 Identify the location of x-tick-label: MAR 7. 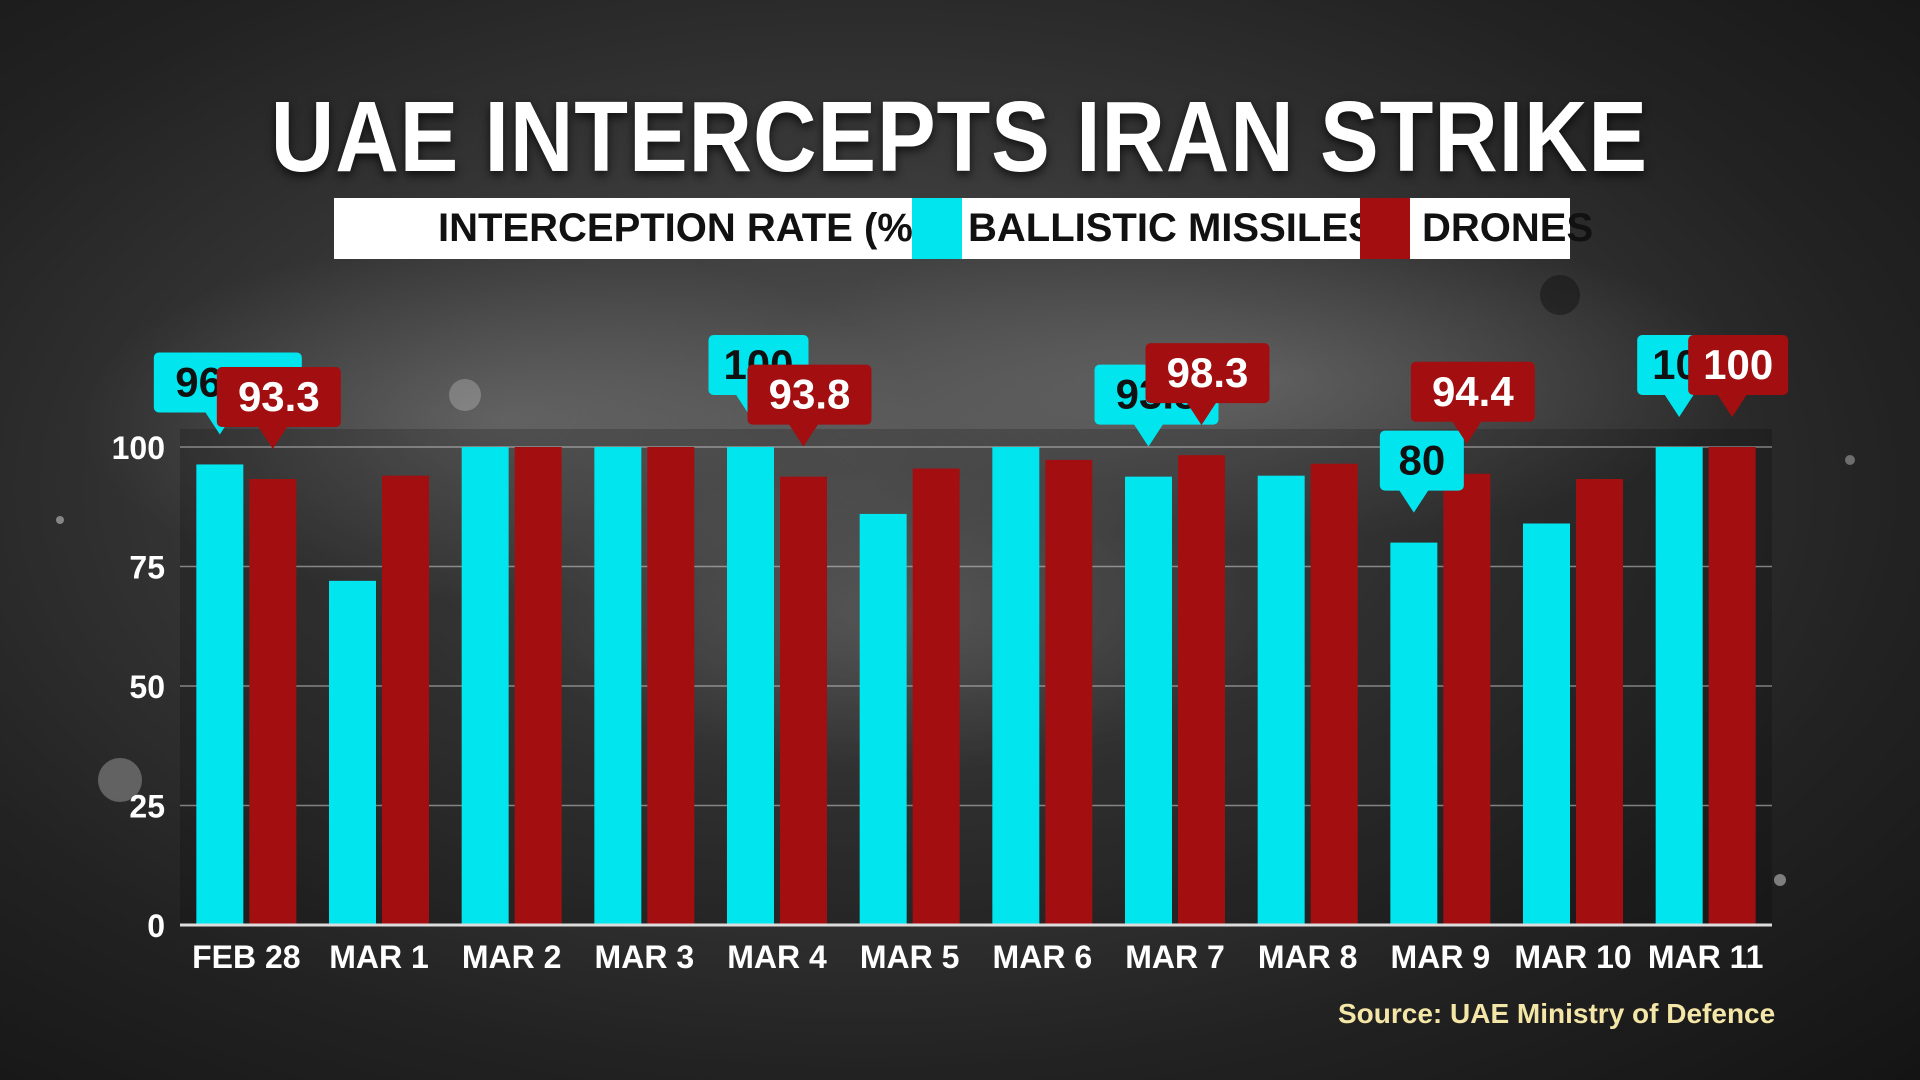
(1175, 957).